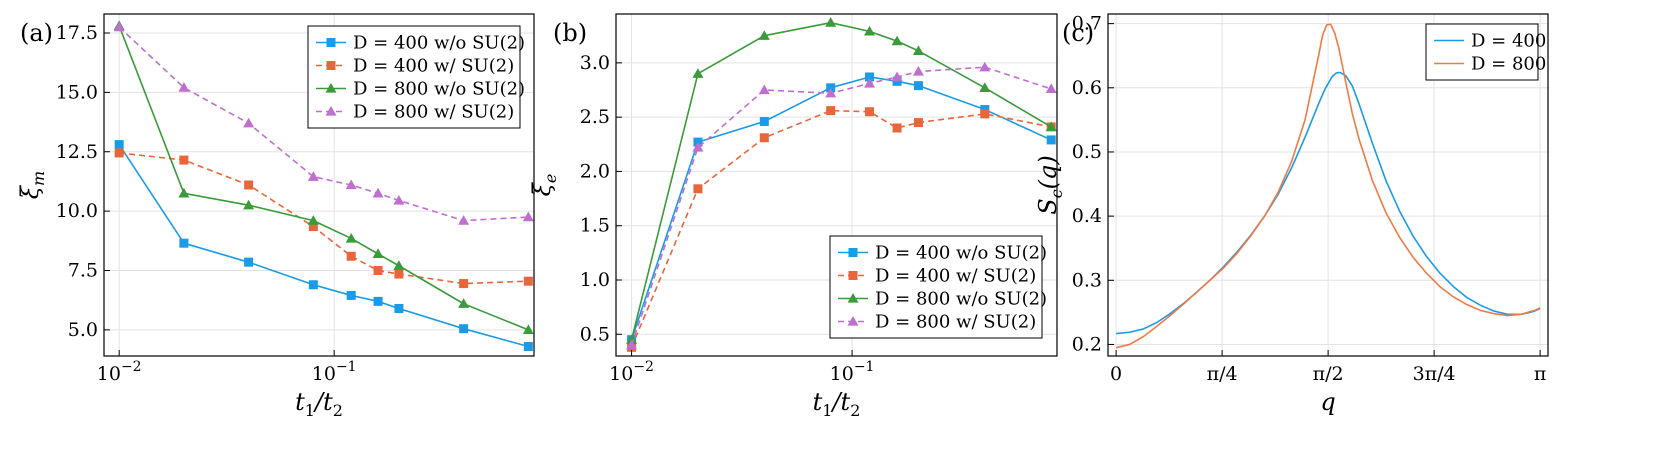 The width and height of the screenshot is (1661, 466). What do you see at coordinates (77, 211) in the screenshot?
I see `y-tick-label: 10.0` at bounding box center [77, 211].